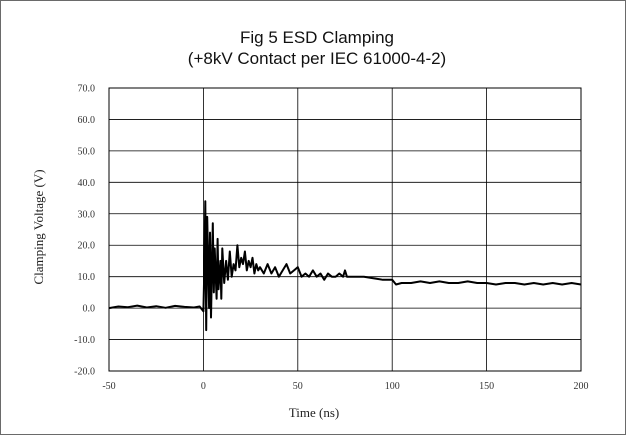  Describe the element at coordinates (203, 386) in the screenshot. I see `x-tick-label: 0` at that location.